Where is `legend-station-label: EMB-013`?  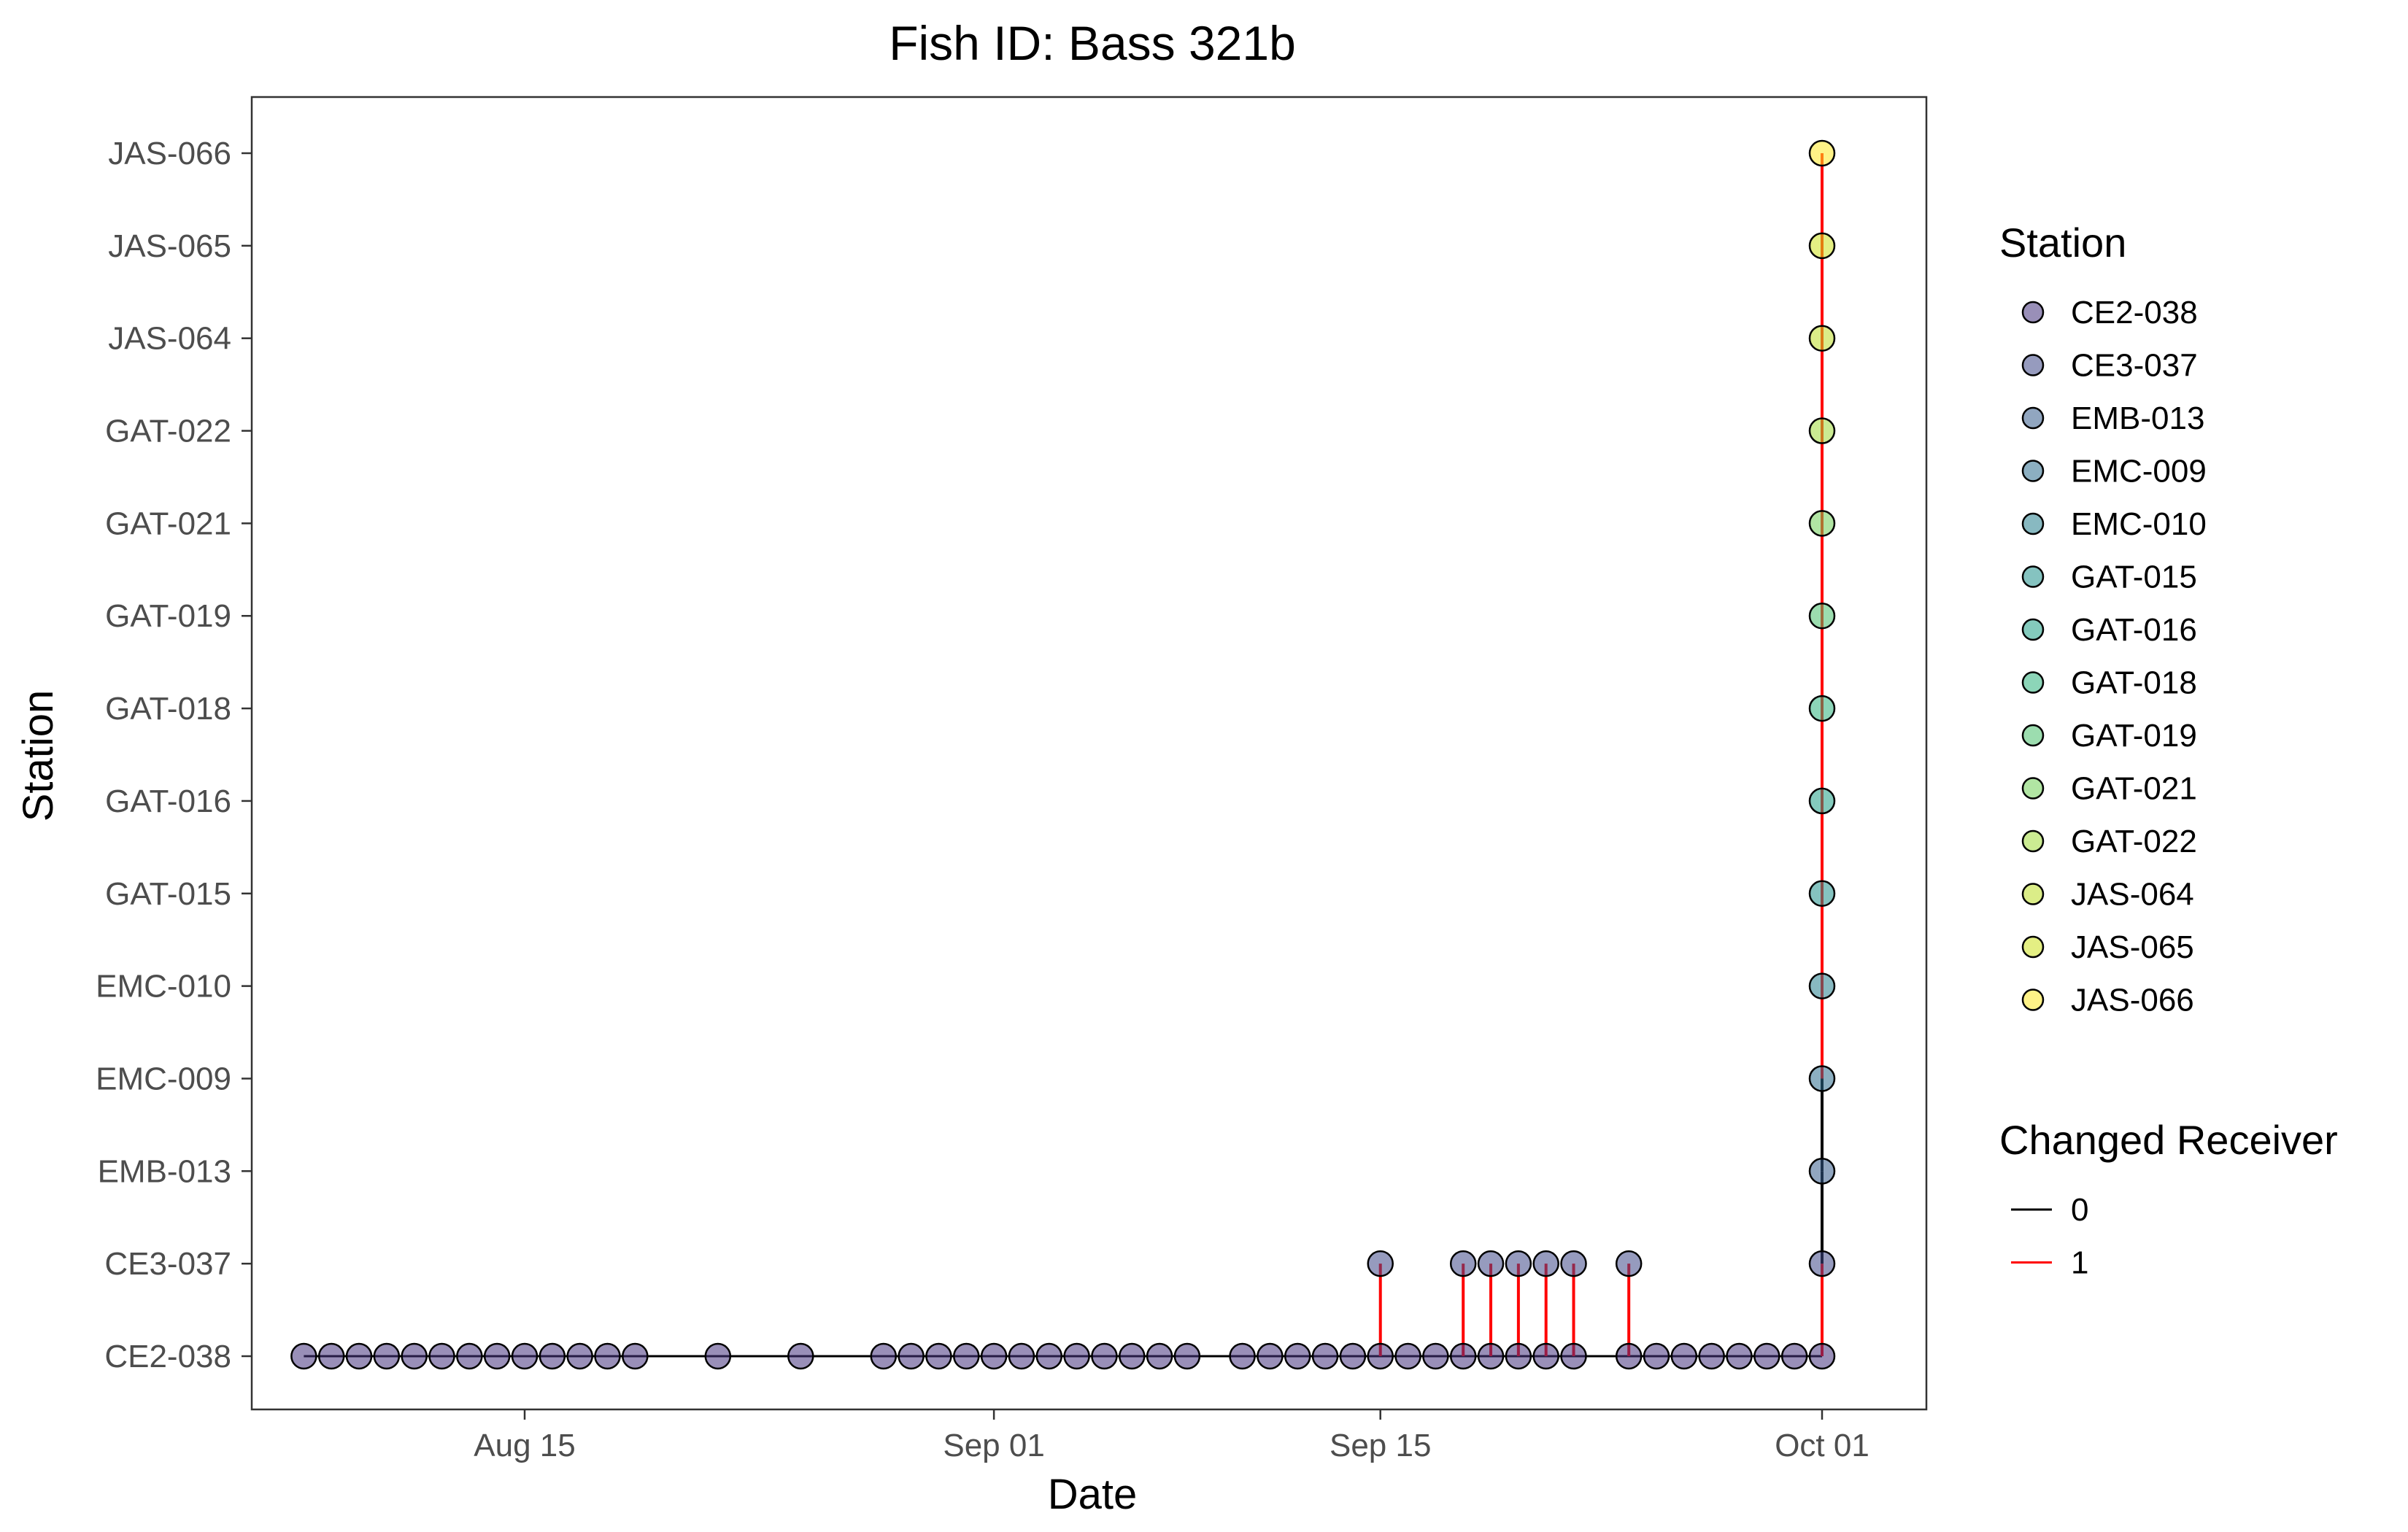
legend-station-label: EMB-013 is located at coordinates (2137, 418).